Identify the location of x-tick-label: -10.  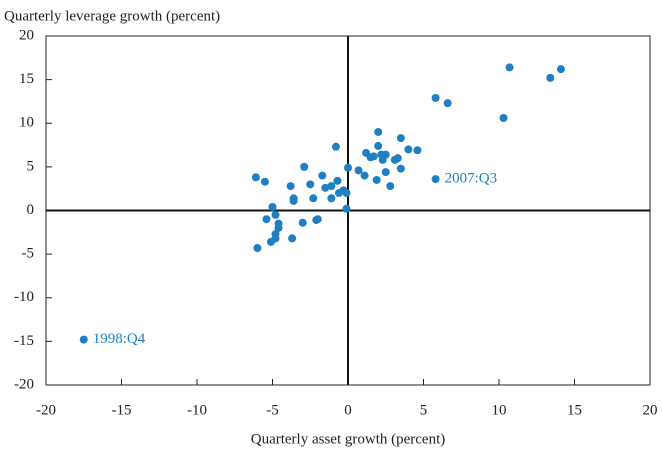
(197, 410).